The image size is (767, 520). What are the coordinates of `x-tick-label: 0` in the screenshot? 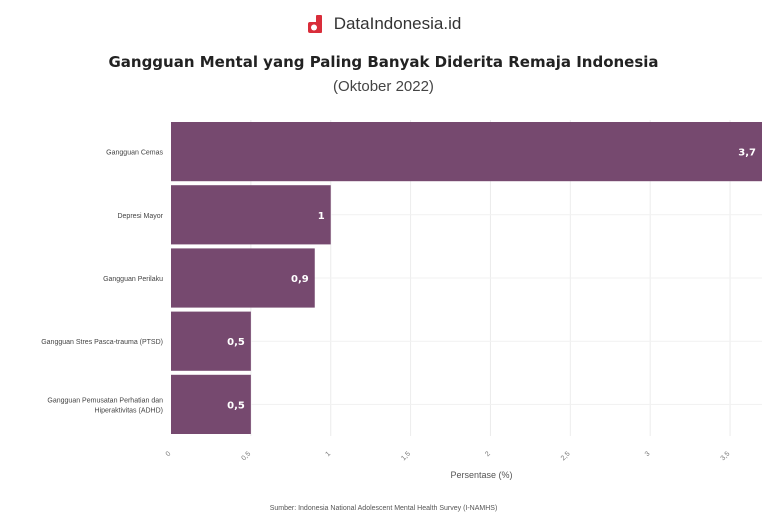 It's located at (169, 454).